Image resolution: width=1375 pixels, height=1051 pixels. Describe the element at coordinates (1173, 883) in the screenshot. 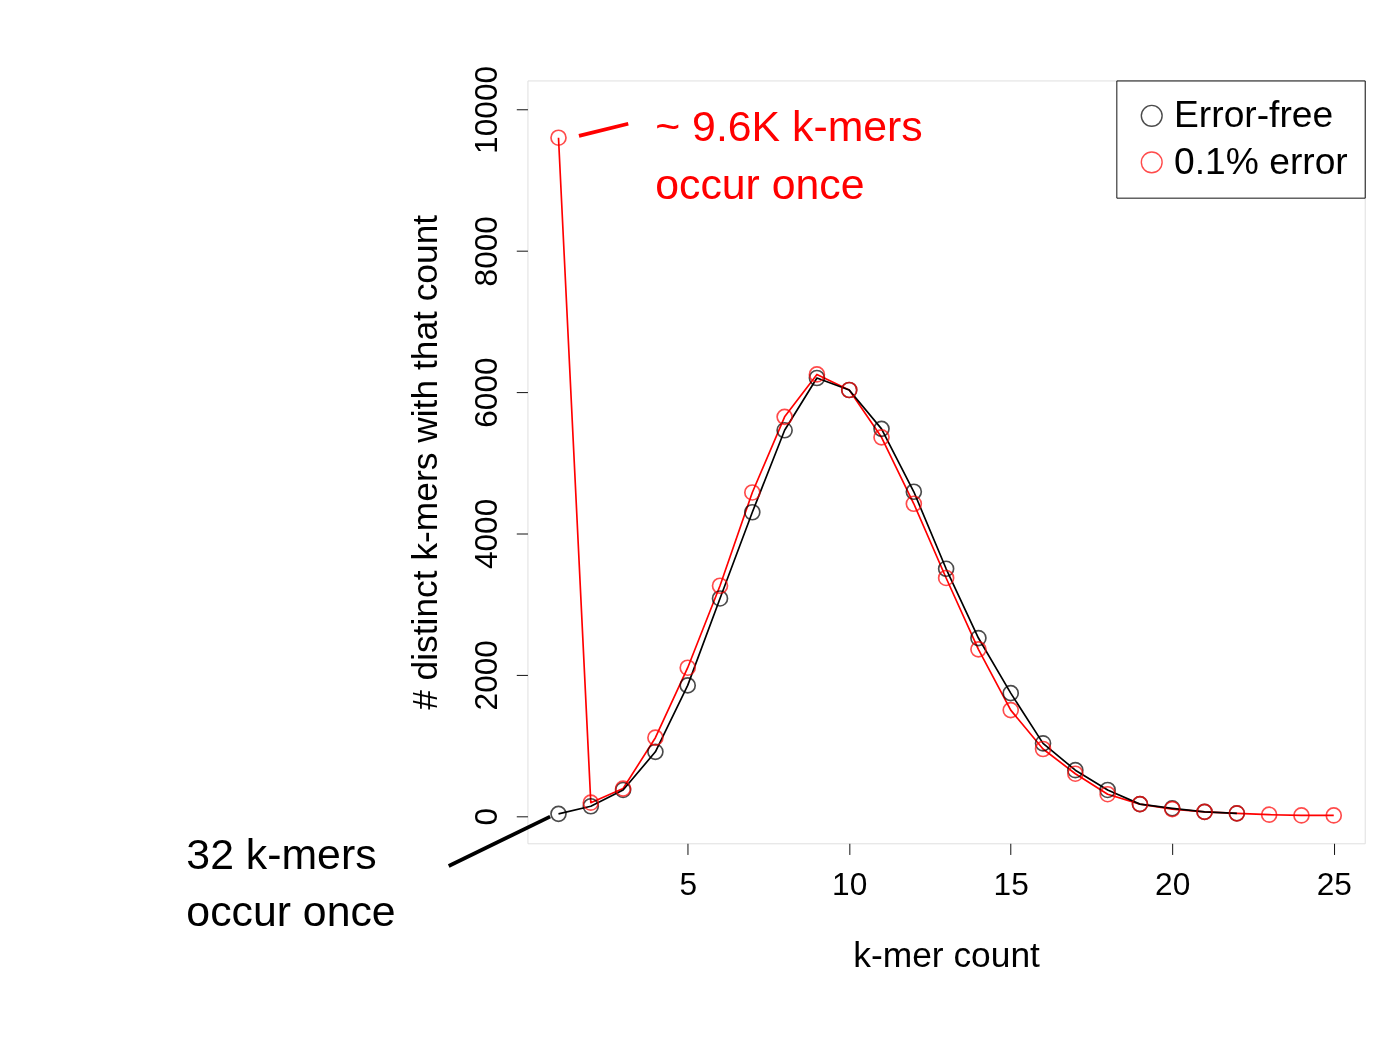

I see `x-tick-label: 20` at that location.